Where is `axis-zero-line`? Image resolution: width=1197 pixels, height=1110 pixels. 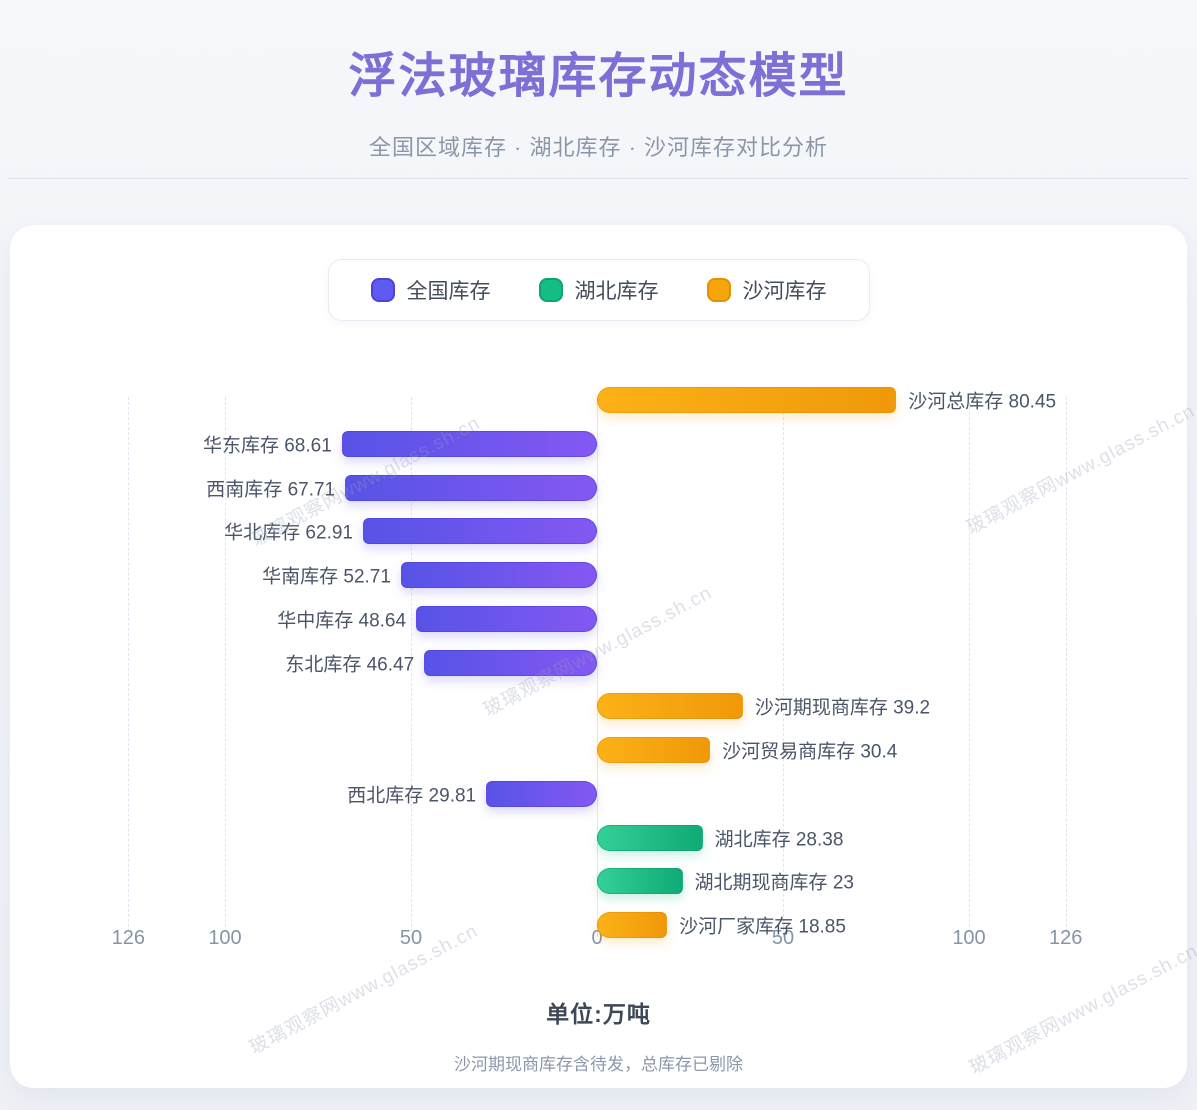
axis-zero-line is located at coordinates (597, 667).